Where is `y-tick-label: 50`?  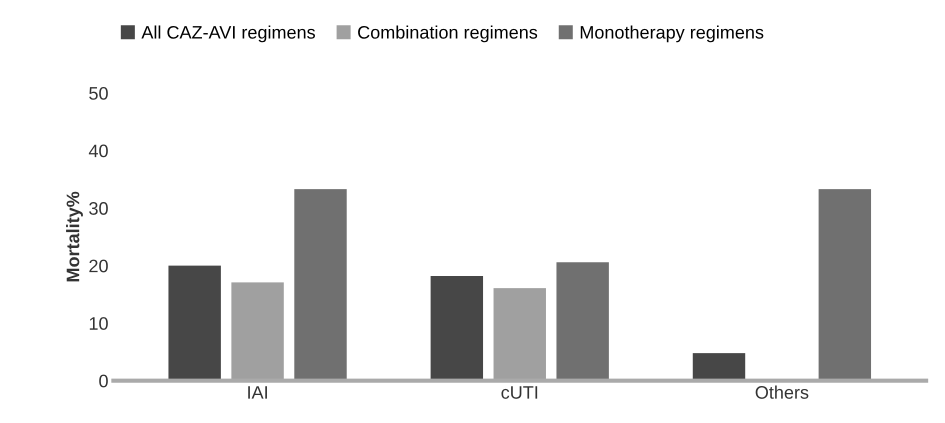
y-tick-label: 50 is located at coordinates (98, 93).